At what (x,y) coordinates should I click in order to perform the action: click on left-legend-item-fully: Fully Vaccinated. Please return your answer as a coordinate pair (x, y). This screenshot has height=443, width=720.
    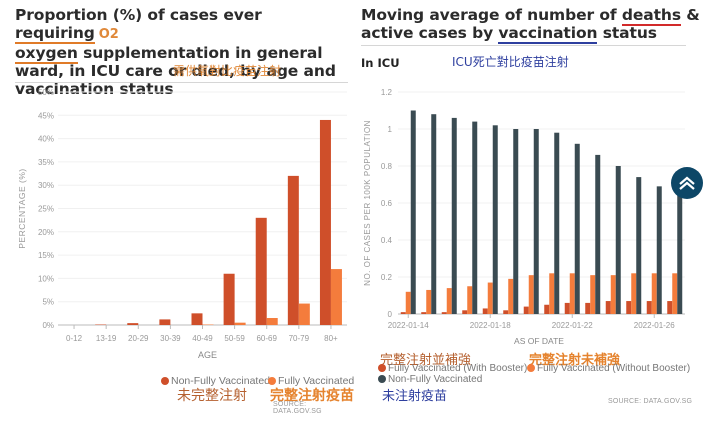
    Looking at the image, I should click on (311, 381).